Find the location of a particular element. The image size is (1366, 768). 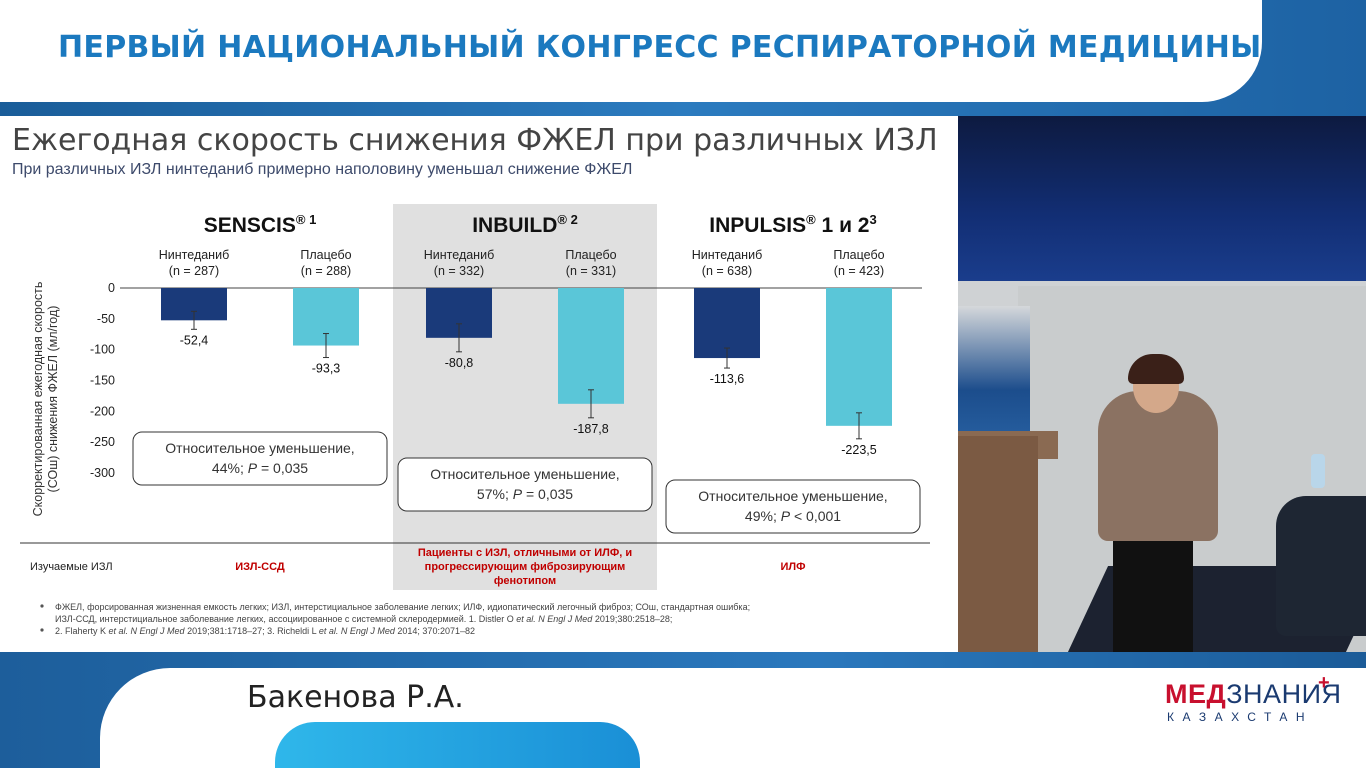

logo-subtitle: КАЗАХСТАН is located at coordinates (1240, 717).